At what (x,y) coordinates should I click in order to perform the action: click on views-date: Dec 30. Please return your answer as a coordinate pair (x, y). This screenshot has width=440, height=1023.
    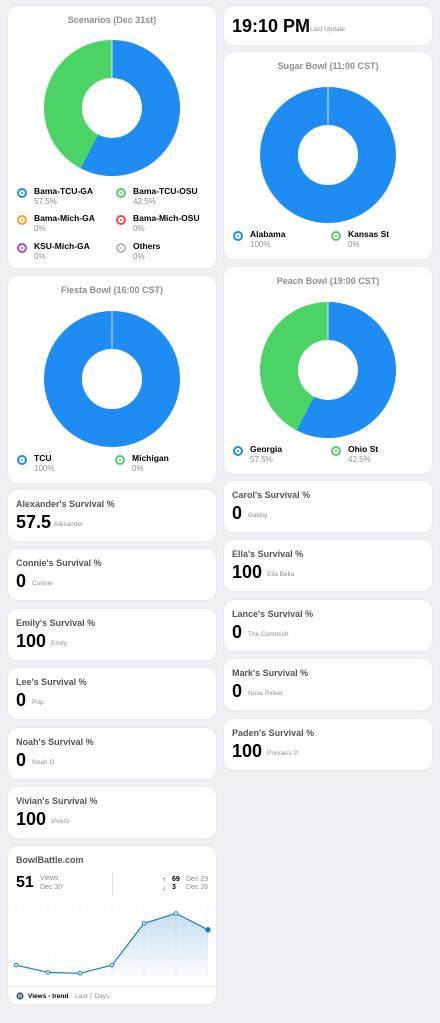
    Looking at the image, I should click on (51, 887).